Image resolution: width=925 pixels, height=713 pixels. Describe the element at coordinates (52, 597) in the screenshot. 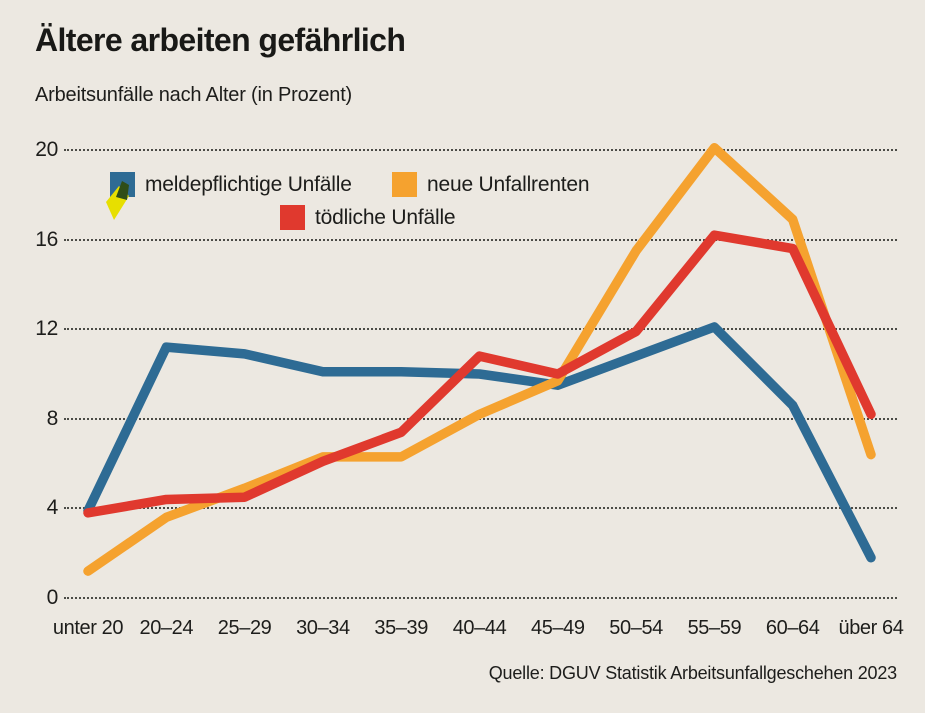

I see `y-tick-label-0: 0` at that location.